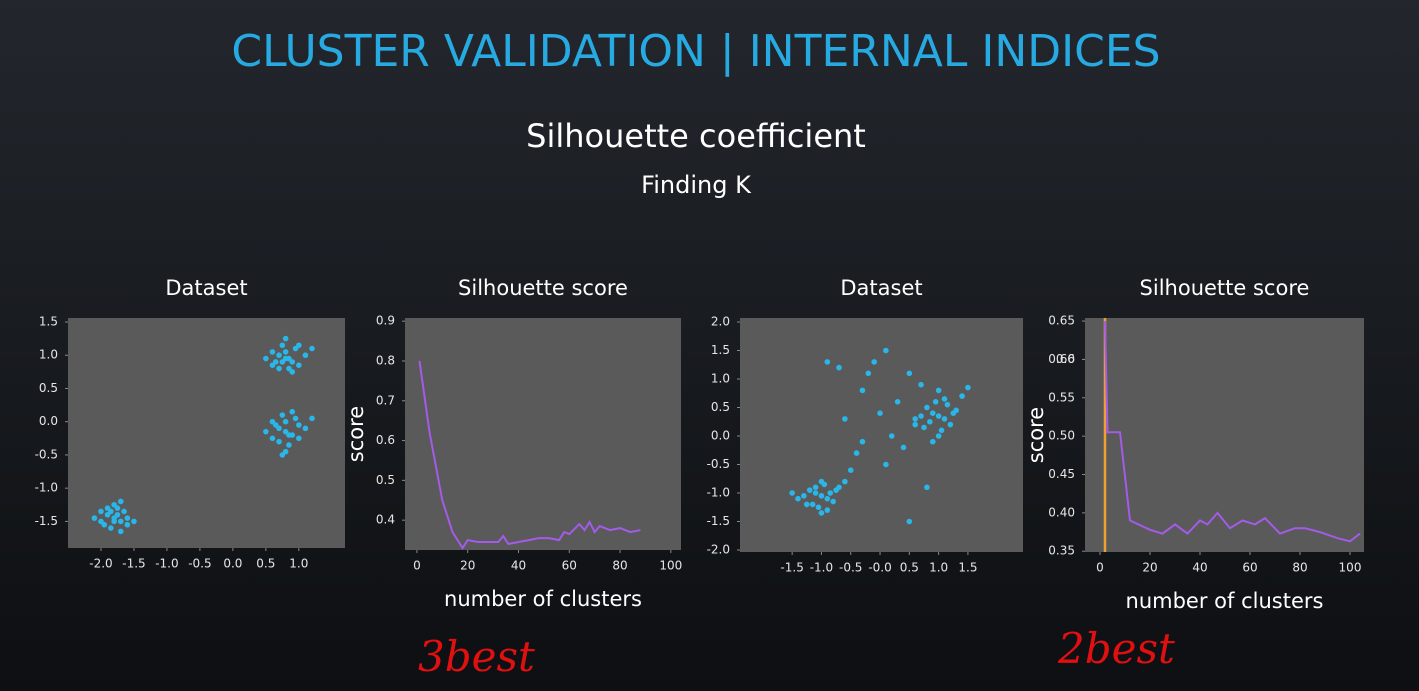 Image resolution: width=1419 pixels, height=691 pixels. I want to click on annotation: 2best, so click(1116, 648).